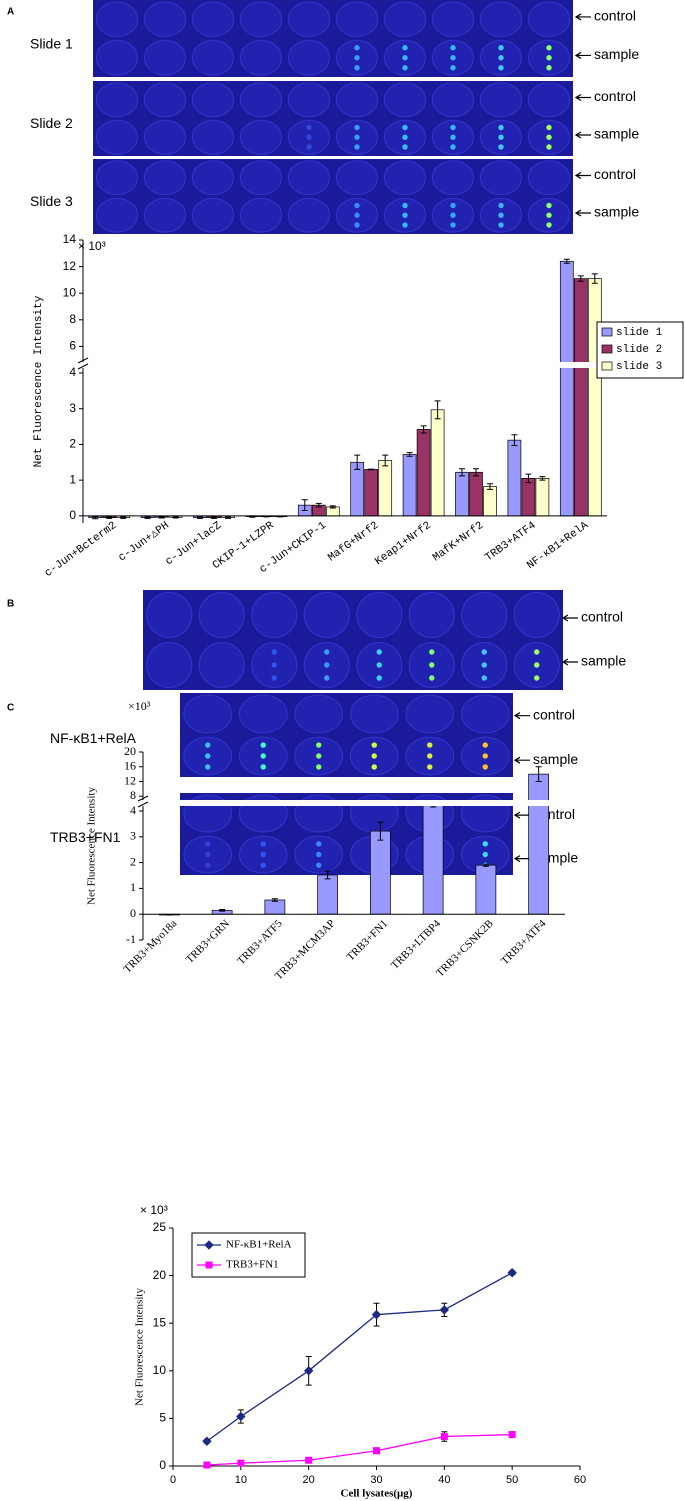 The width and height of the screenshot is (685, 1501). What do you see at coordinates (10, 12) in the screenshot?
I see `panel-label: A` at bounding box center [10, 12].